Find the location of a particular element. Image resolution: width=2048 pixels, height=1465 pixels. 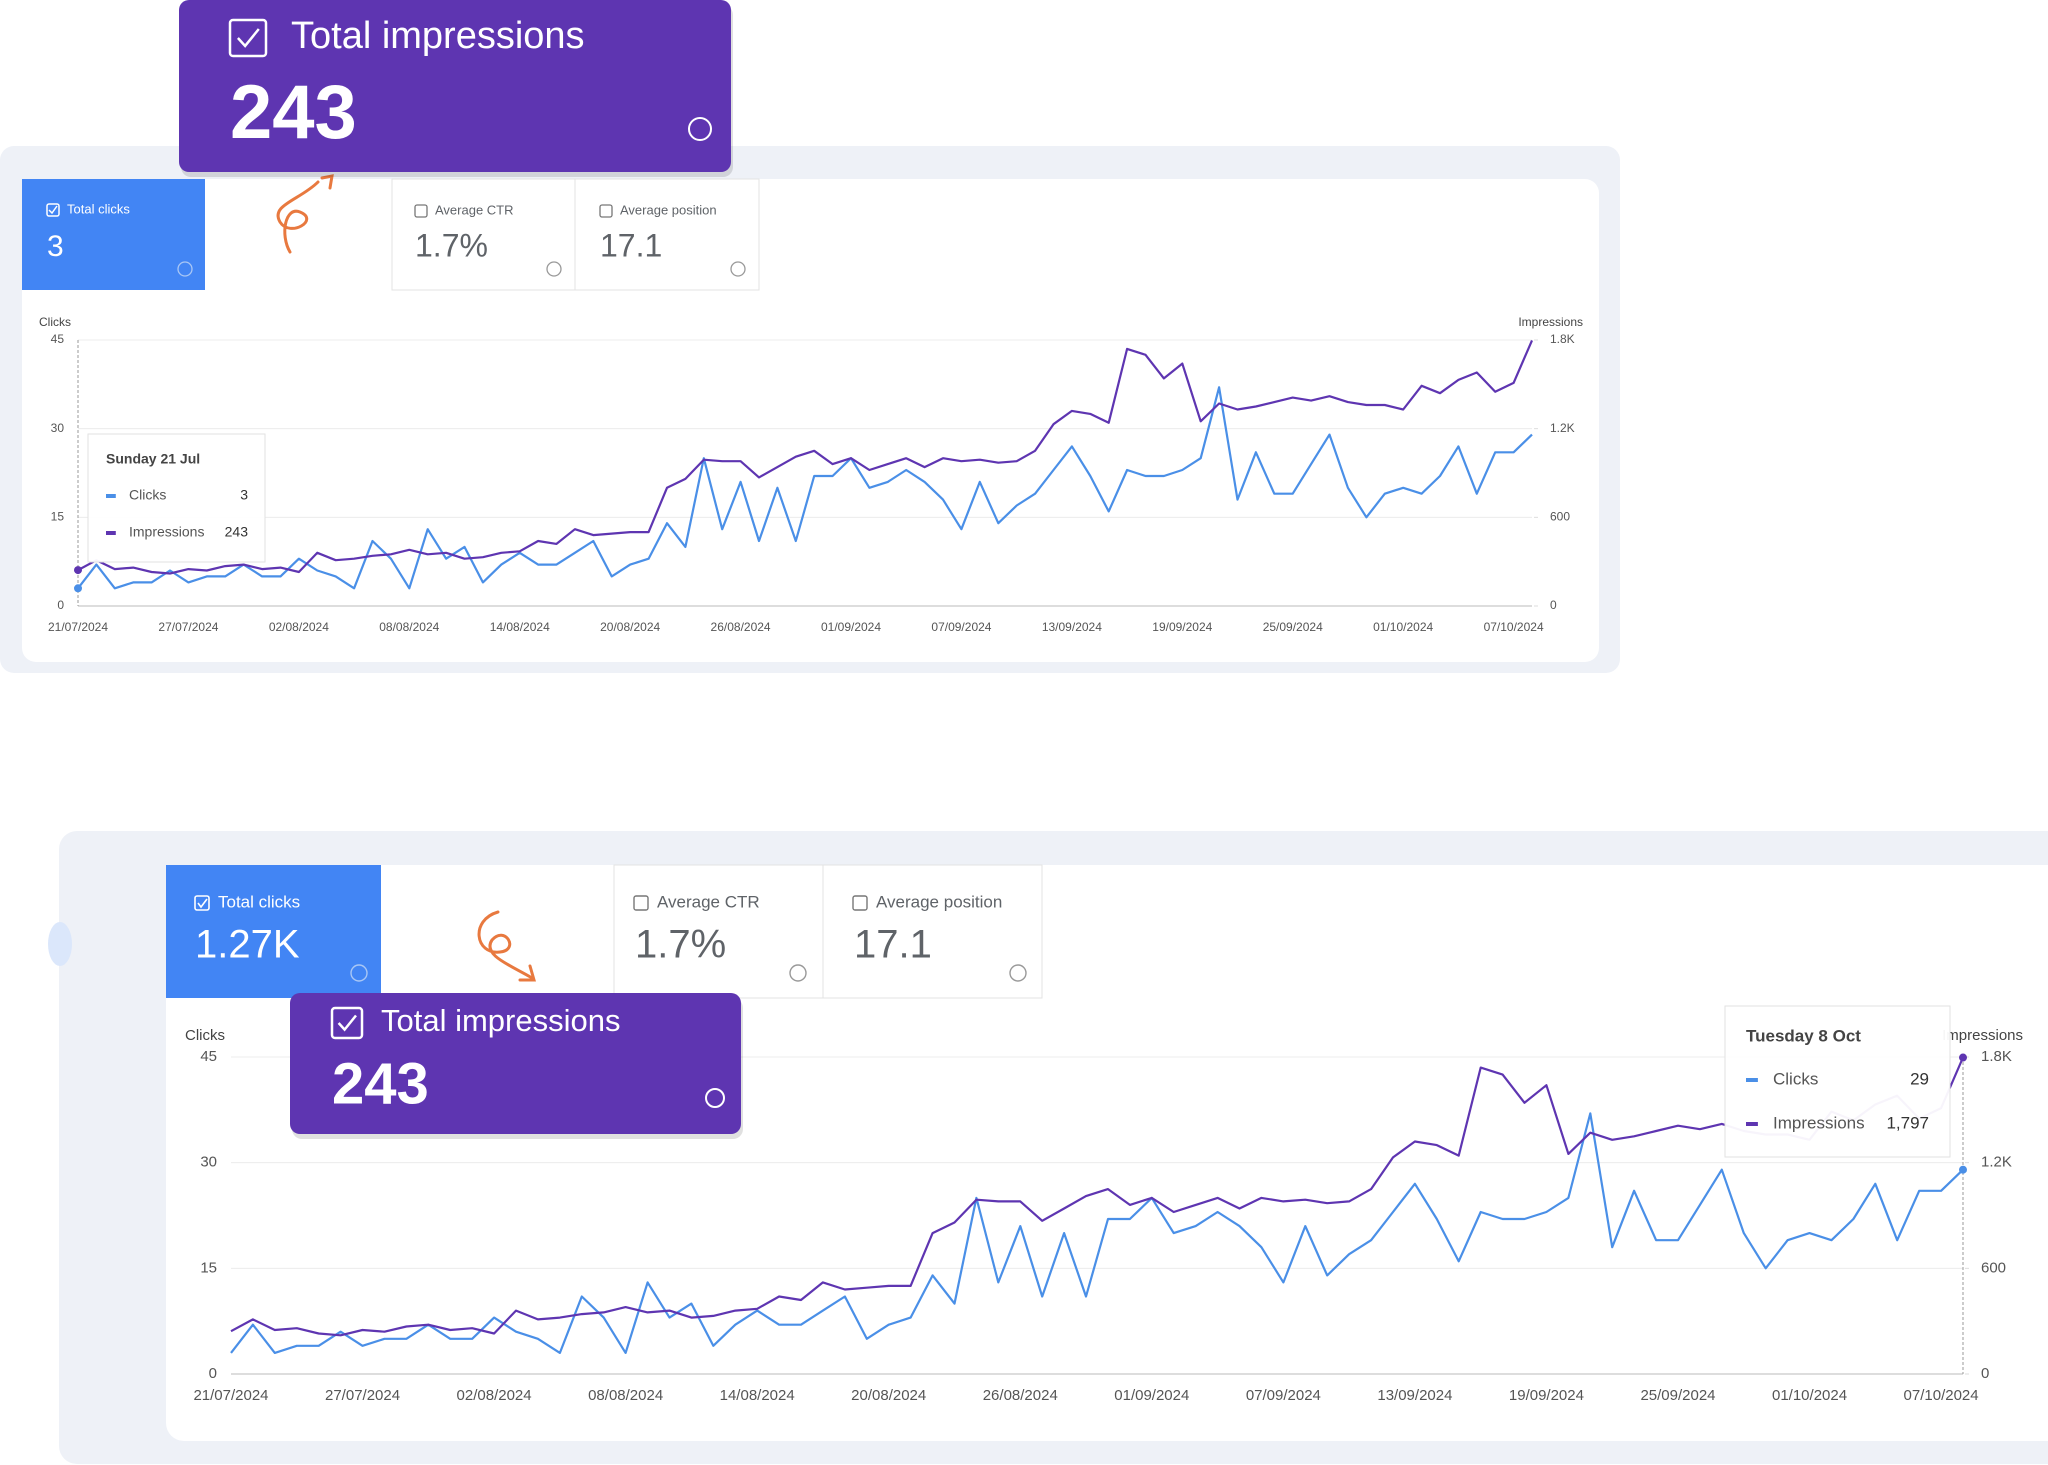

y2-tick-label: 0 is located at coordinates (1985, 1373).